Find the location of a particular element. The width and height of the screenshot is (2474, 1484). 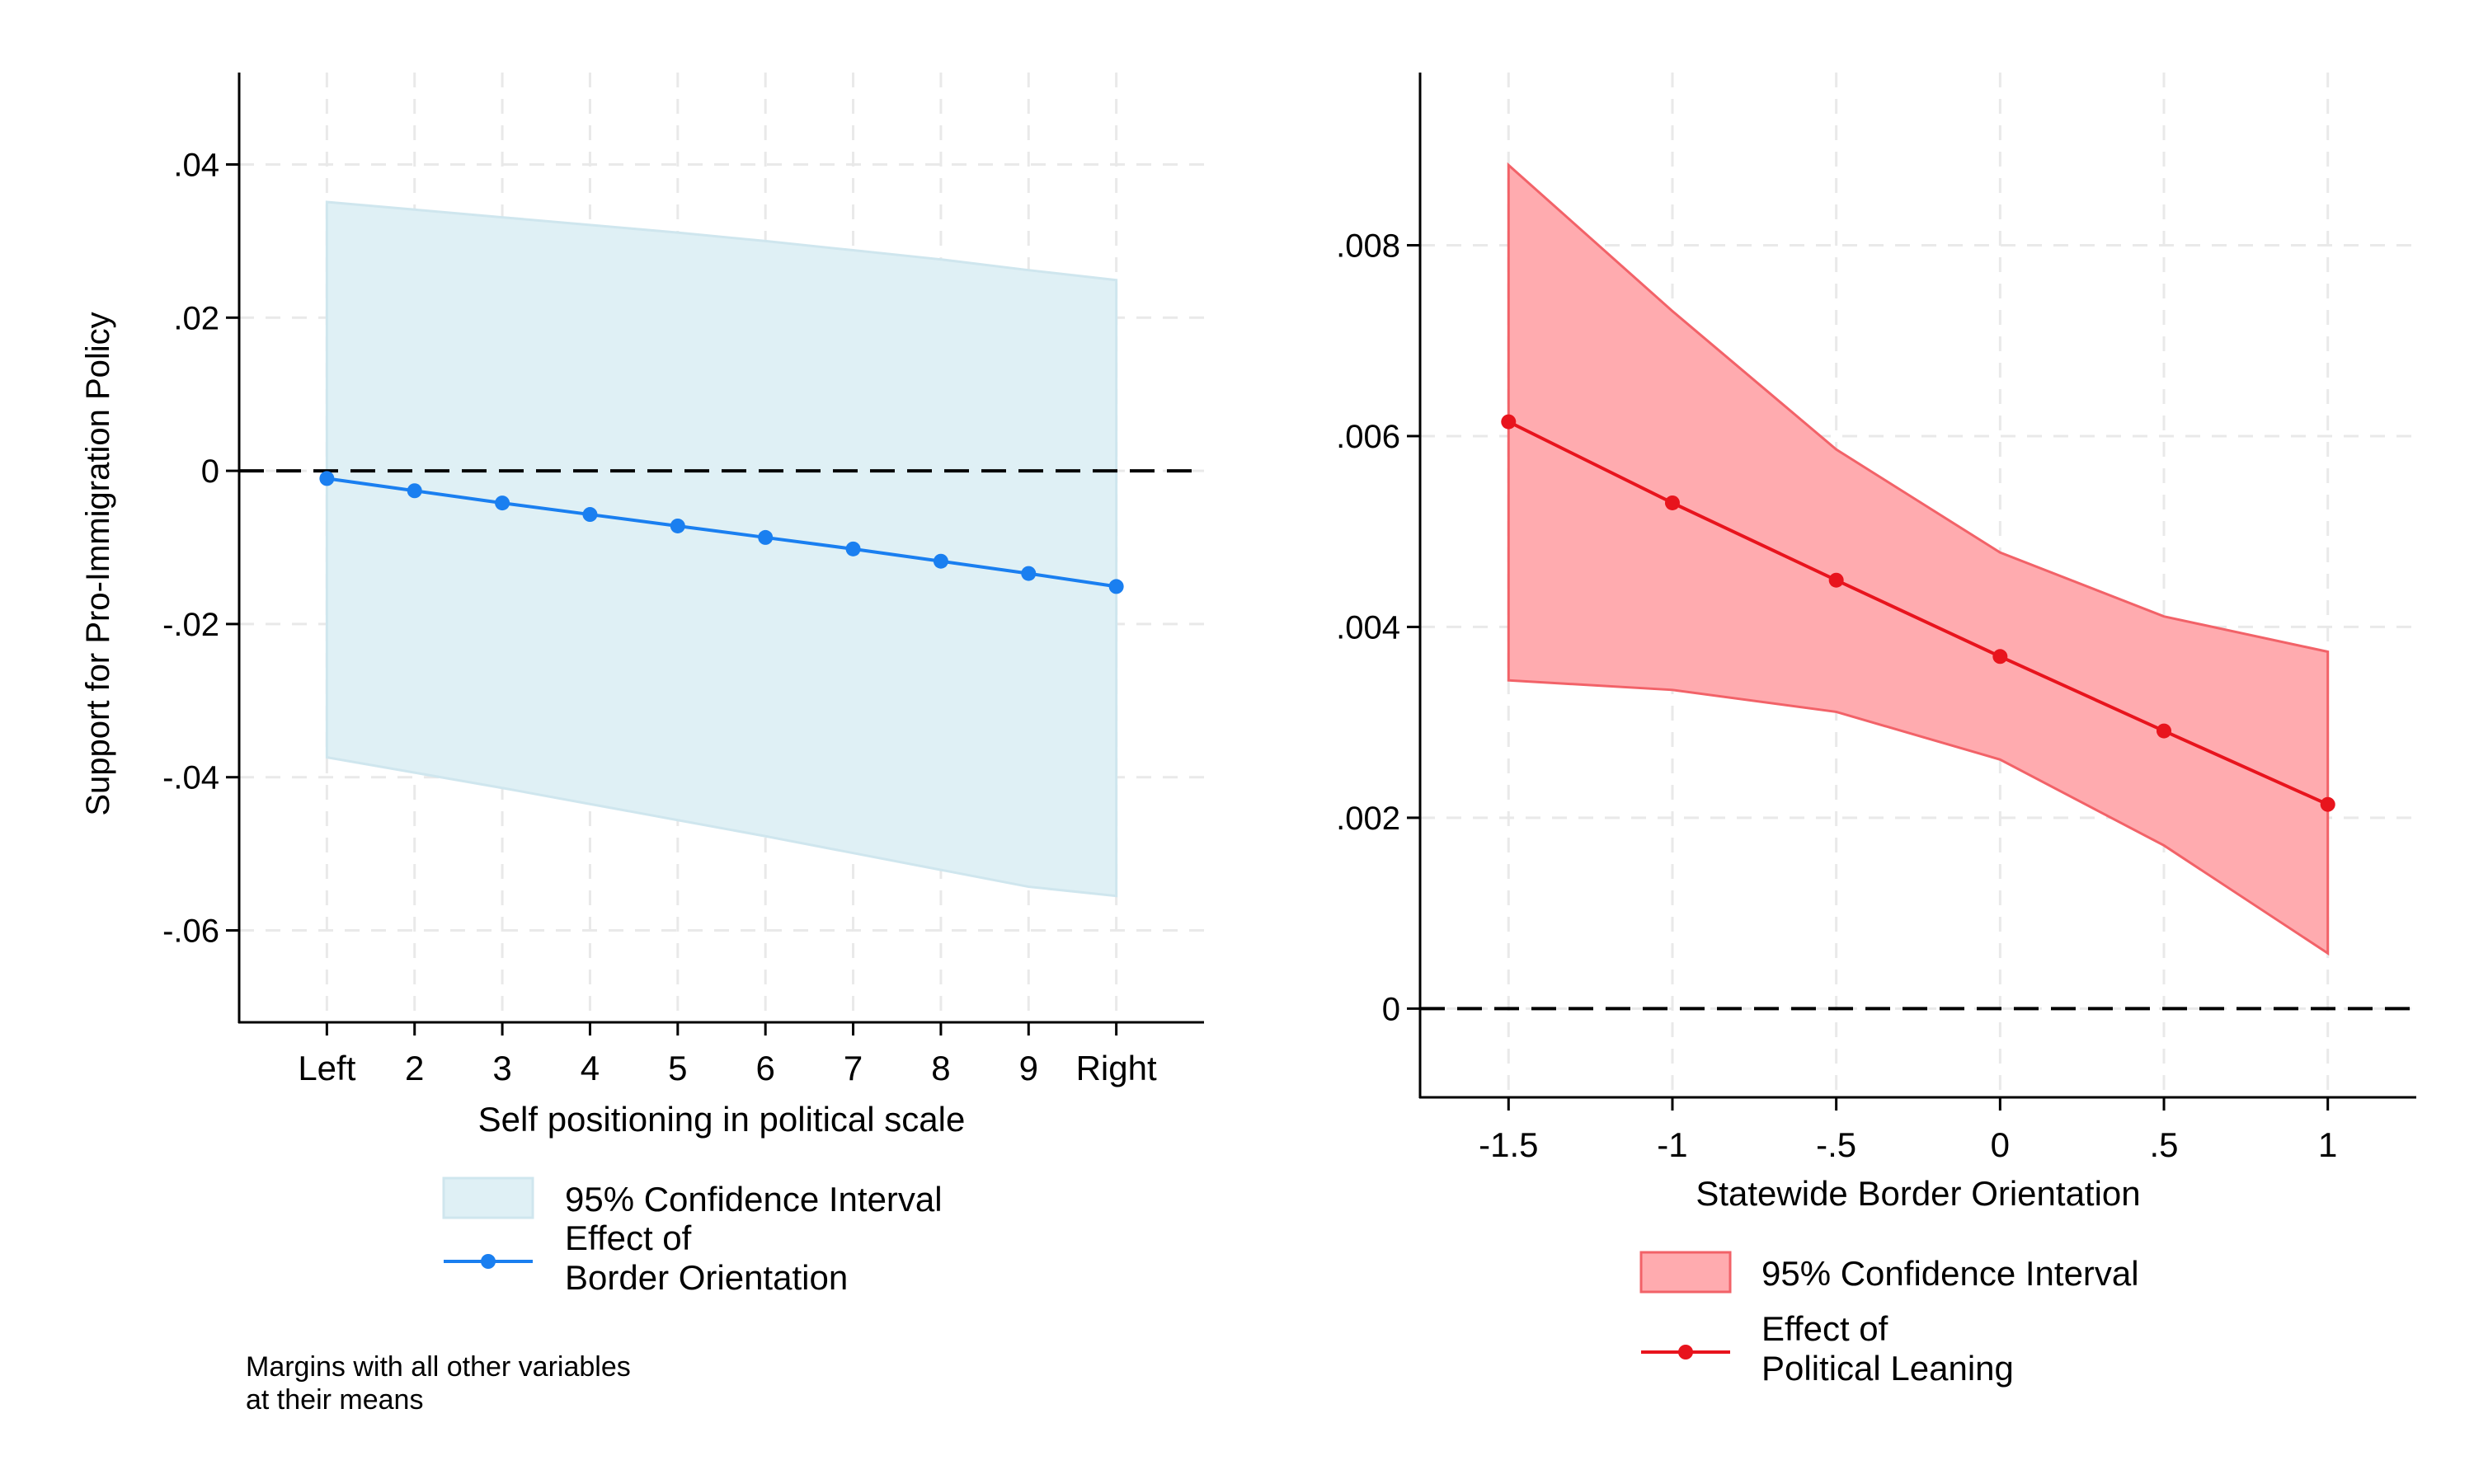

x-tick-label: 7 is located at coordinates (853, 1068).